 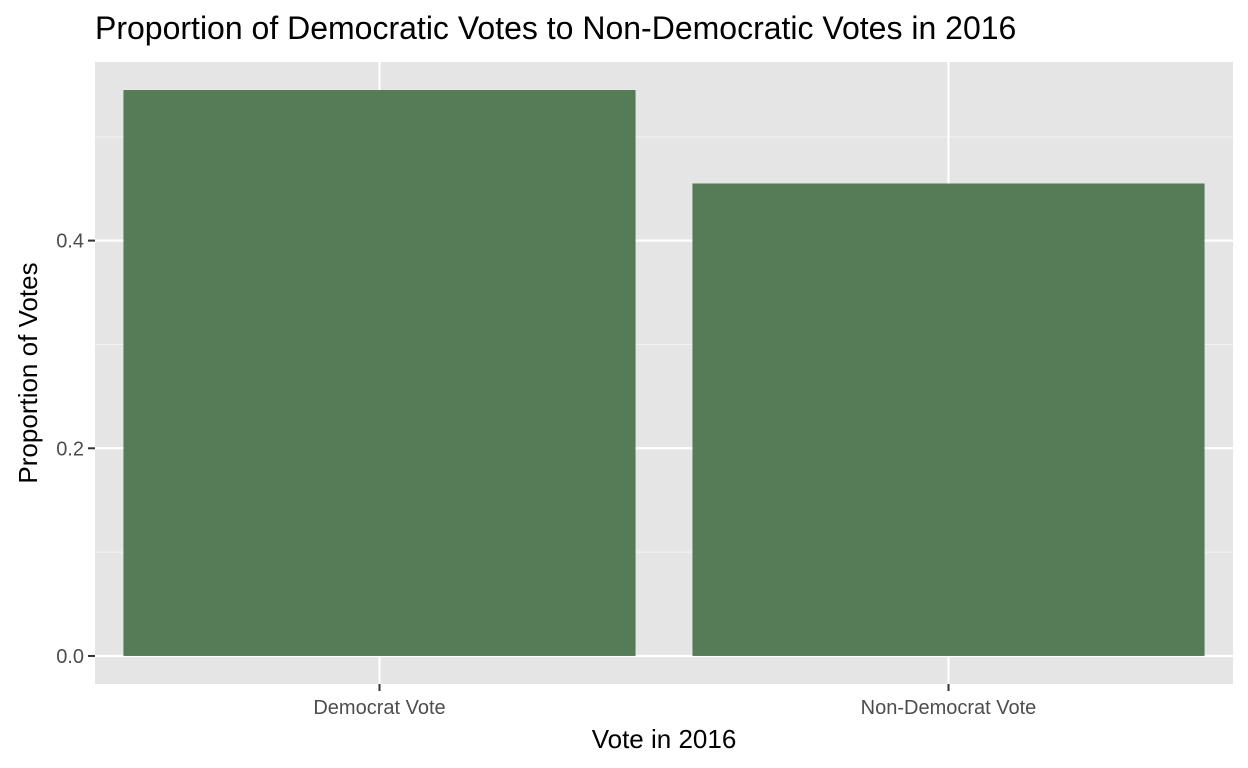 I want to click on y-tick-label: 0.2, so click(x=70, y=449).